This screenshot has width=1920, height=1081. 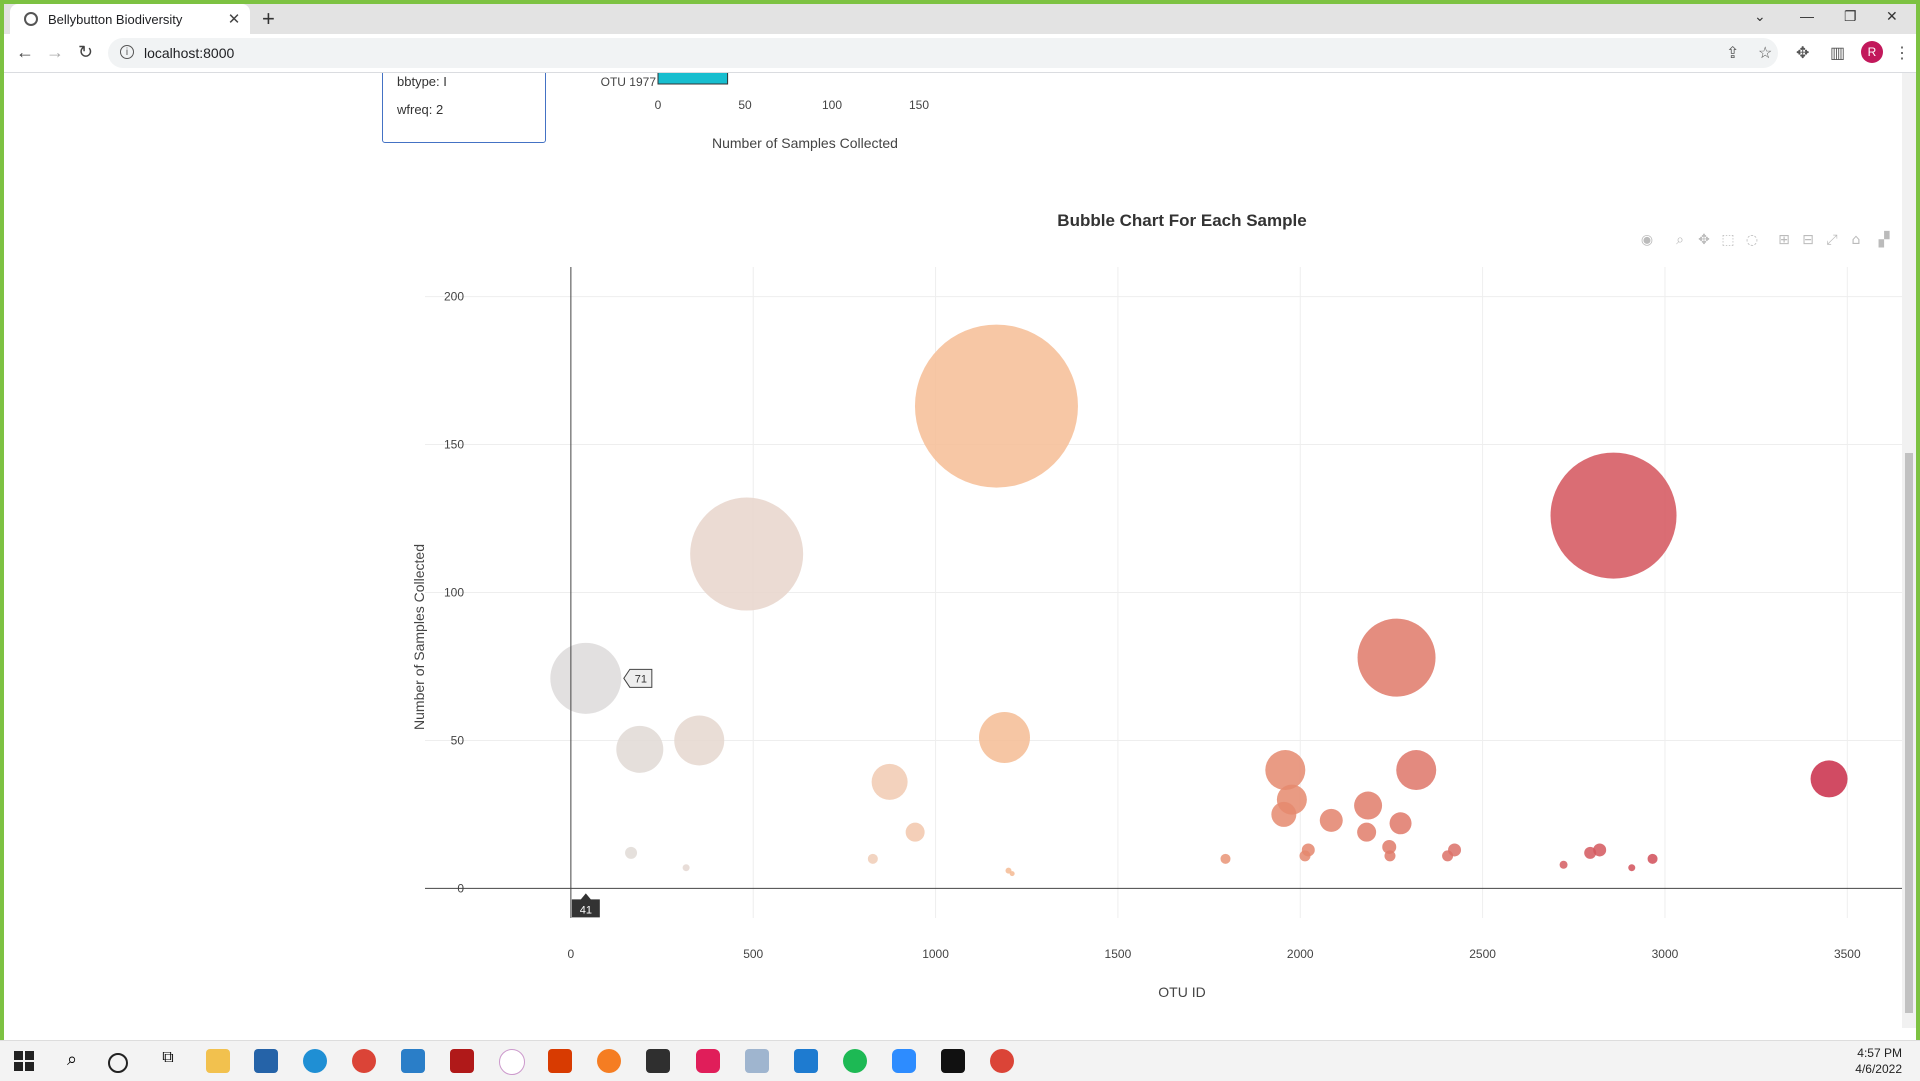 What do you see at coordinates (55, 52) in the screenshot?
I see `forward-arrow-icon: →` at bounding box center [55, 52].